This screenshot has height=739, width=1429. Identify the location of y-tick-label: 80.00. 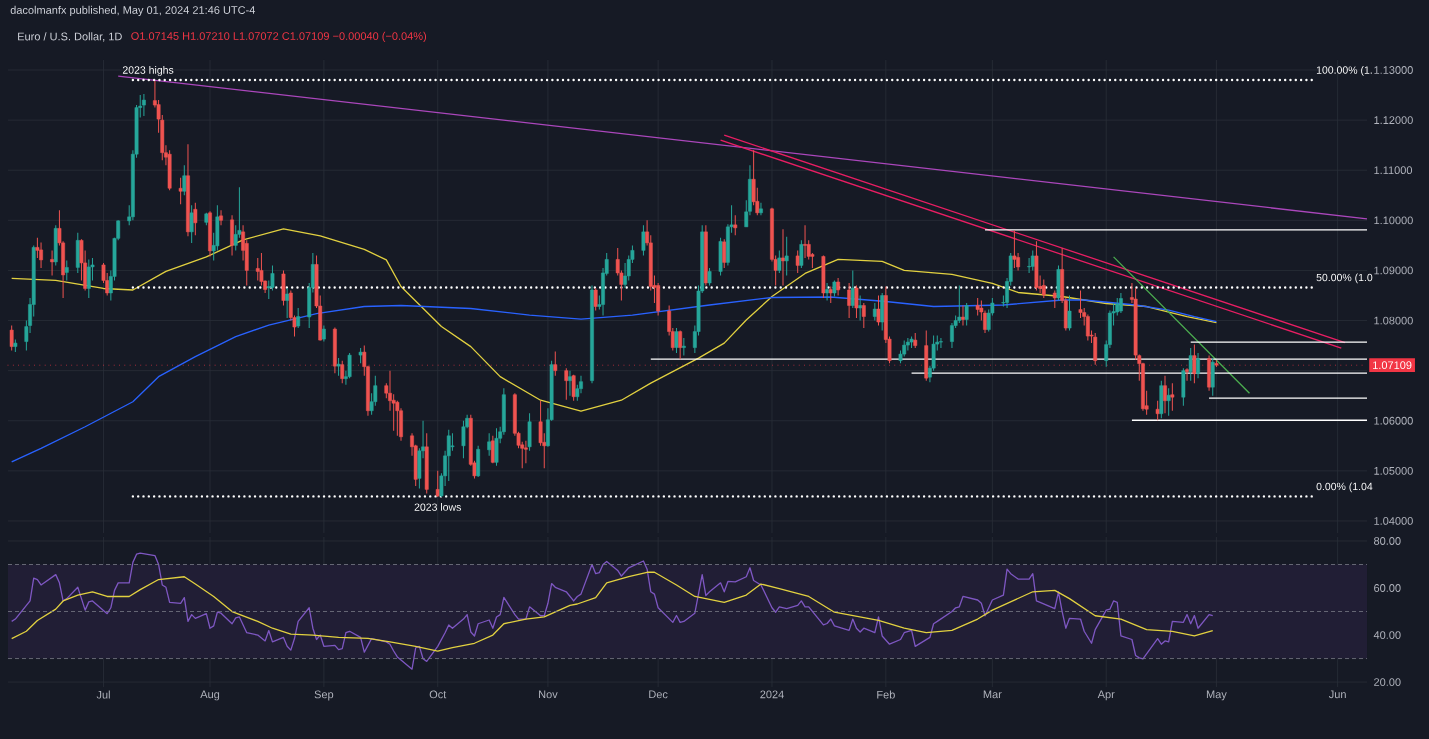
(1387, 541).